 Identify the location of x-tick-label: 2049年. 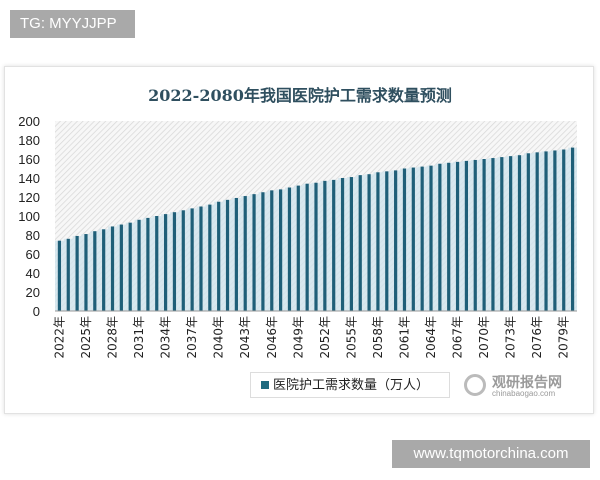
(298, 337).